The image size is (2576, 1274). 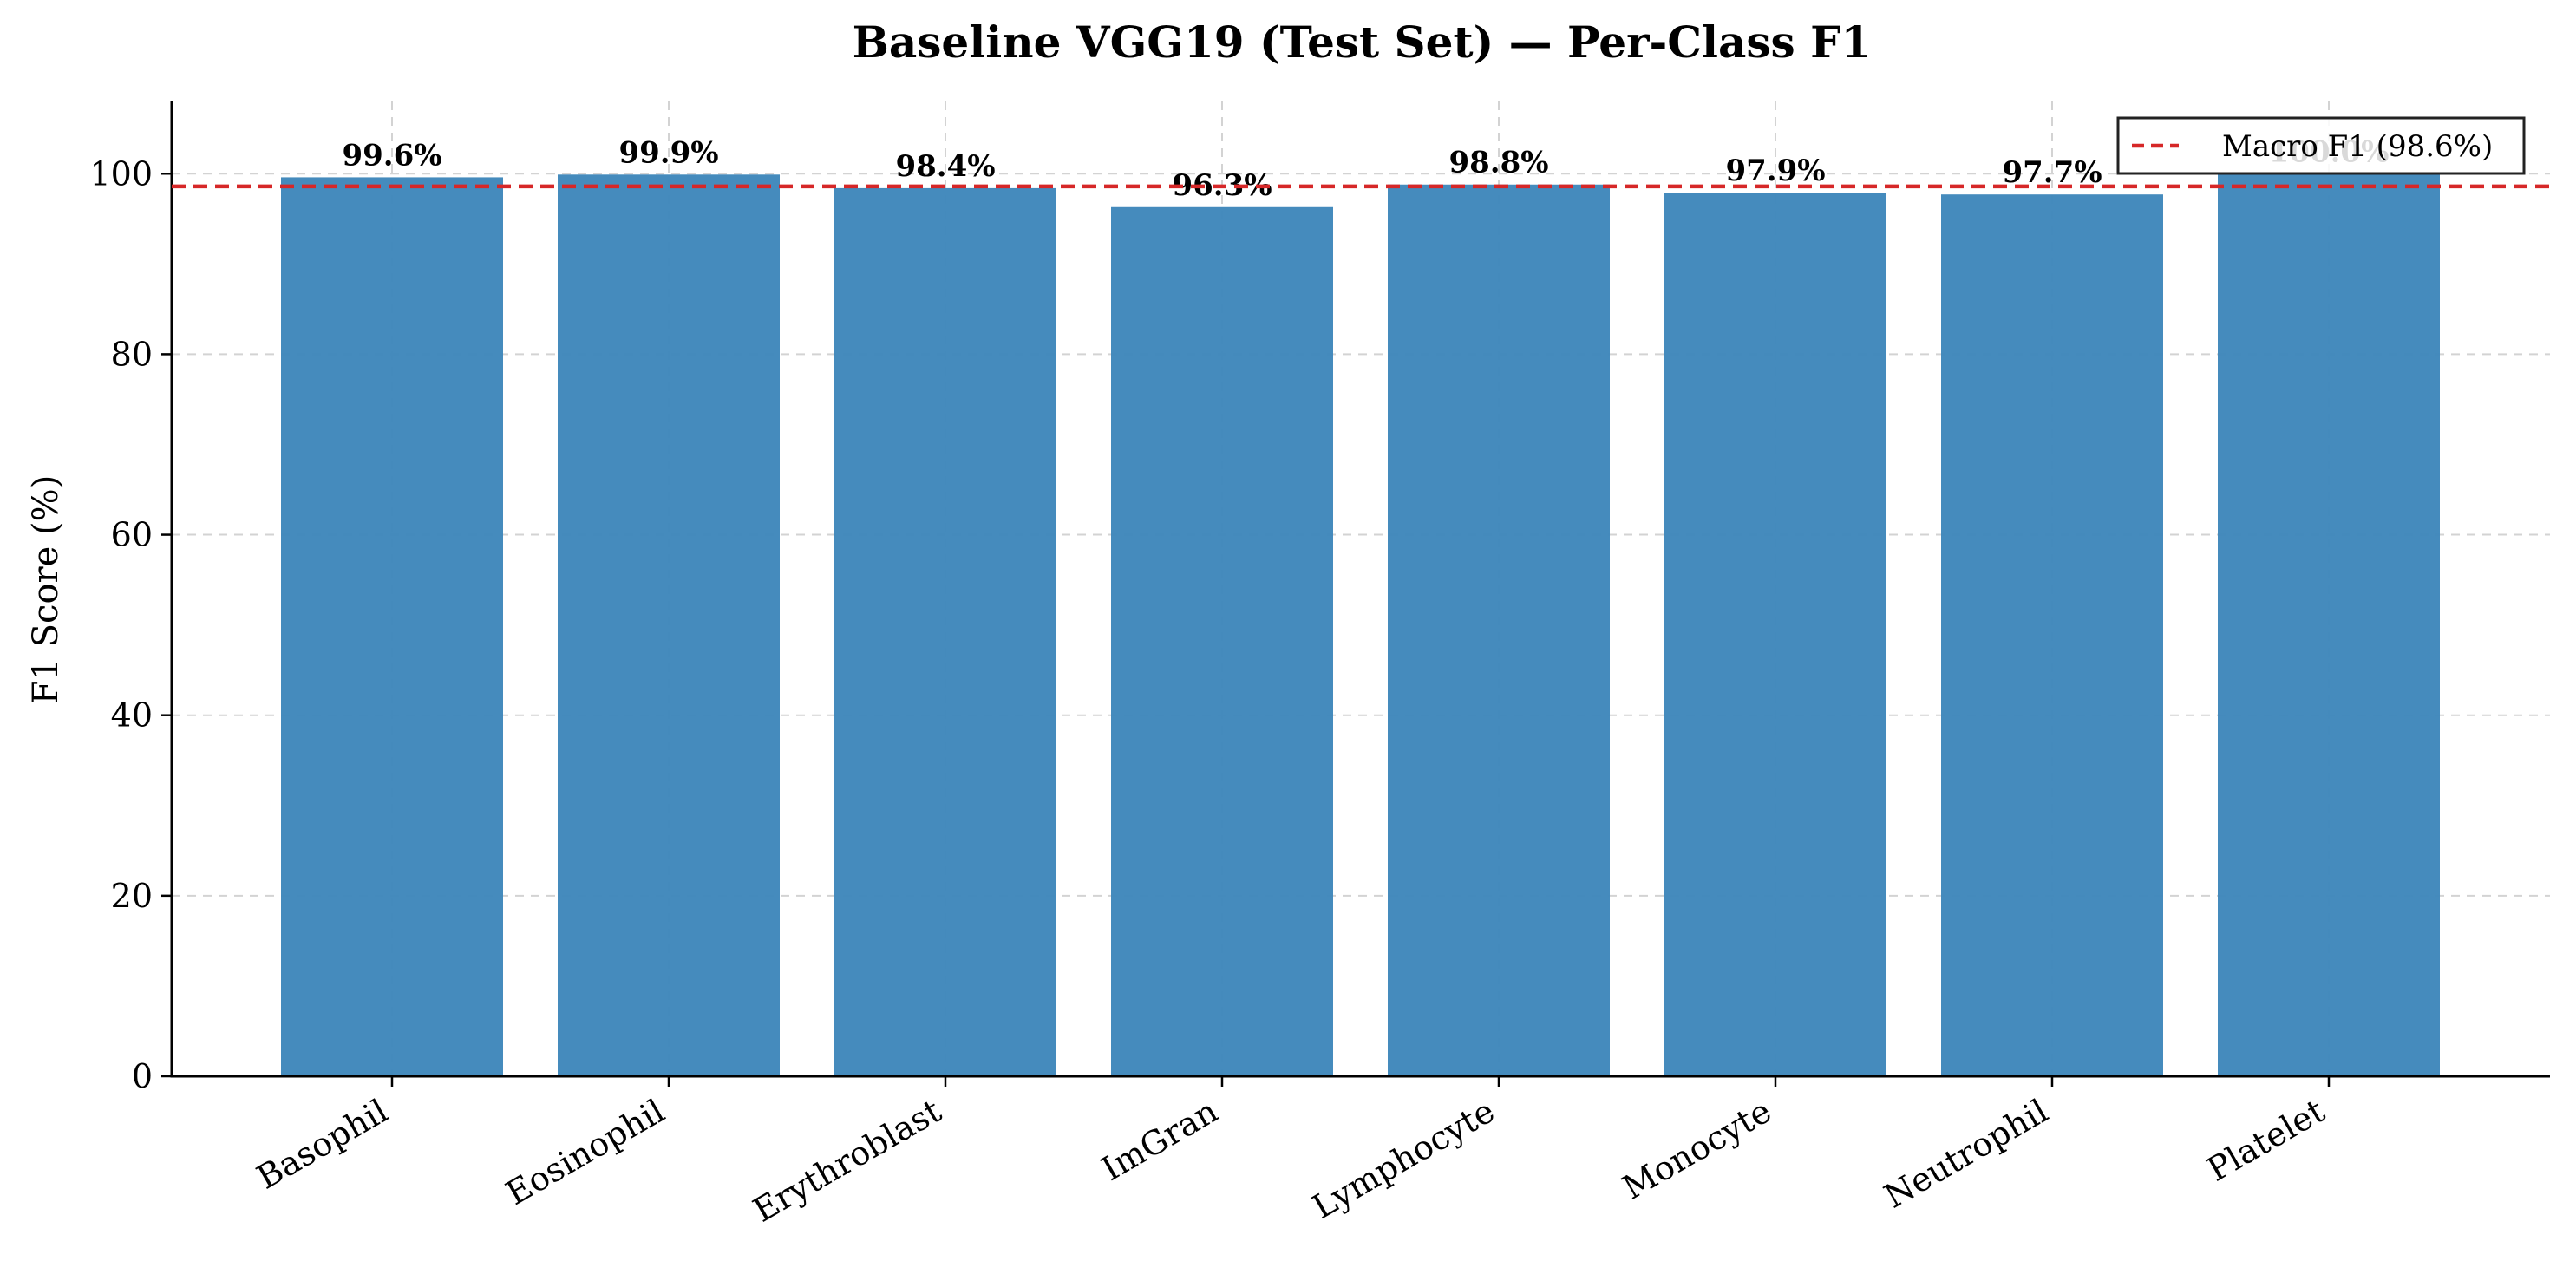 I want to click on x-tick-label-basophil: Basophil, so click(x=323, y=1145).